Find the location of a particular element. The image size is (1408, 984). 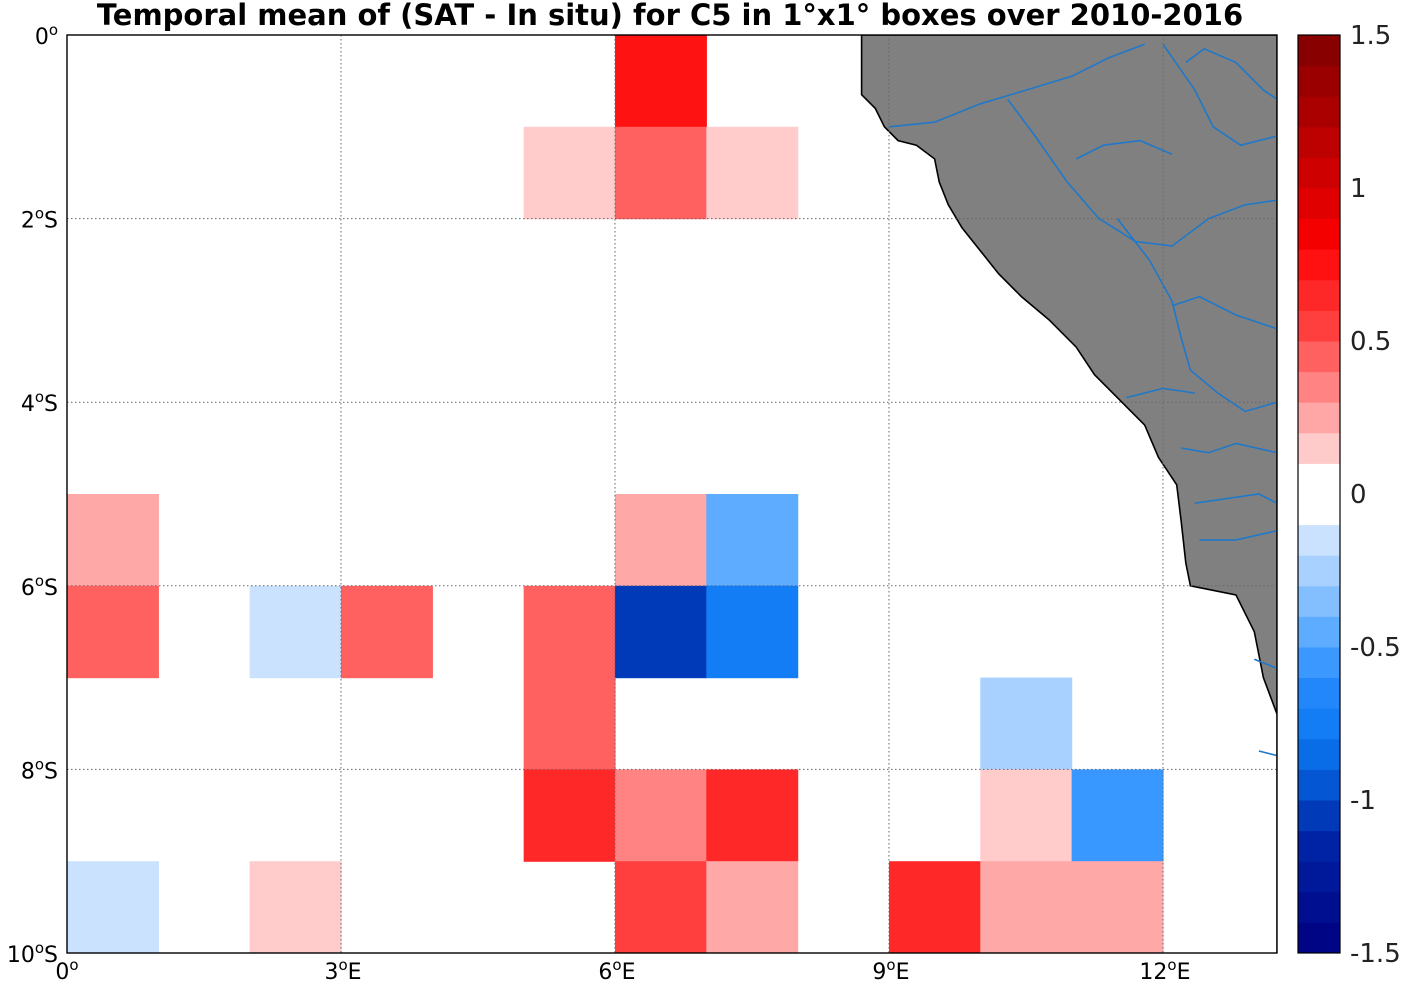

y-axis: 0o 2oS 4oS 6oS 8oS 10oS is located at coordinates (32, 494).